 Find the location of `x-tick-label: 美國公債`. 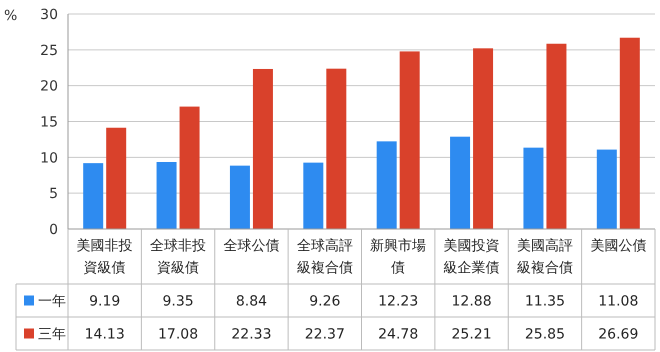

x-tick-label: 美國公債 is located at coordinates (618, 246).